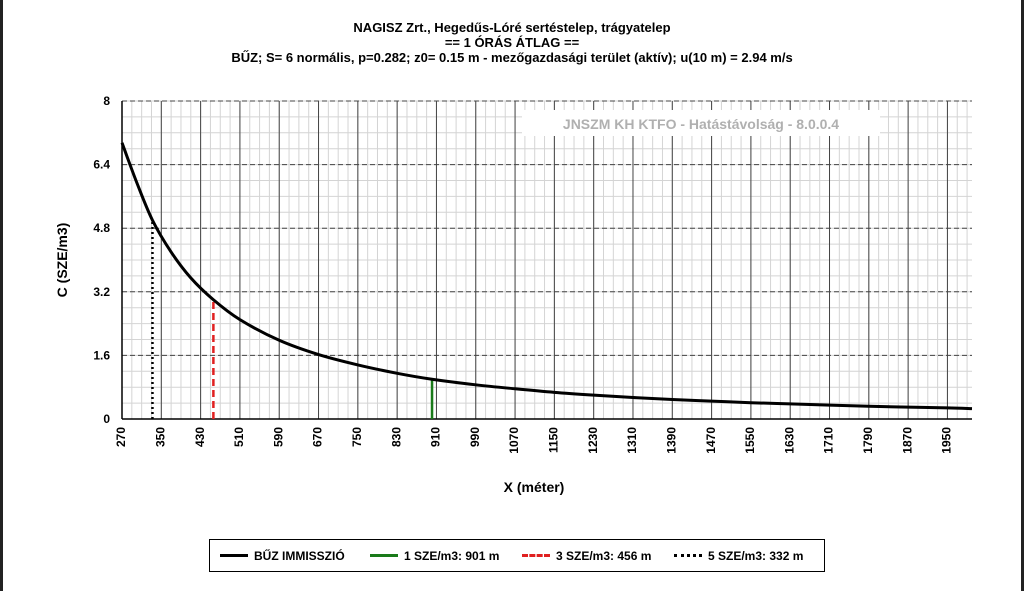 This screenshot has width=1024, height=591. Describe the element at coordinates (711, 440) in the screenshot. I see `x-tick-label: 1470` at that location.